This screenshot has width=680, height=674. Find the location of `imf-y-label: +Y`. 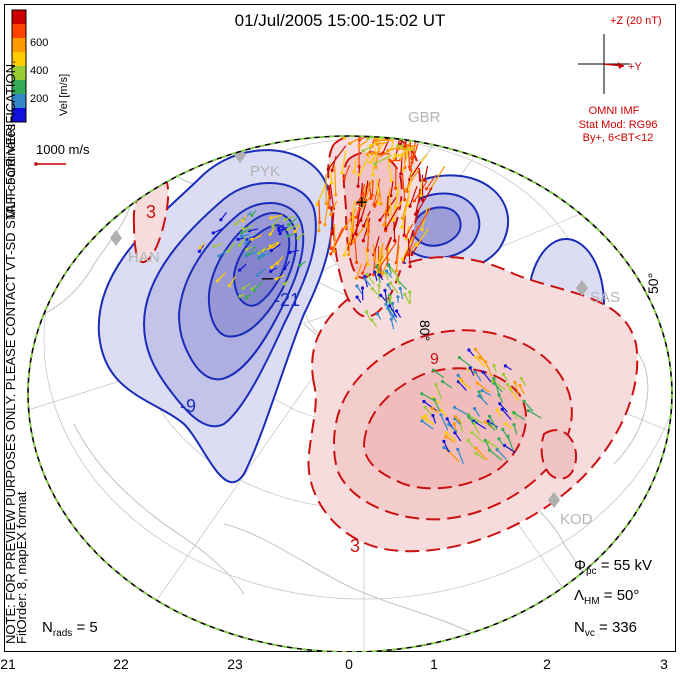

imf-y-label: +Y is located at coordinates (635, 67).